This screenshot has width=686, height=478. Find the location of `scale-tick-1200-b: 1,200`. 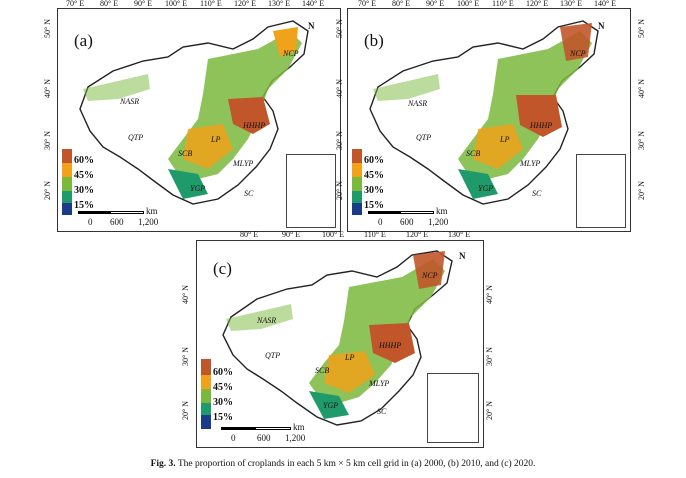

scale-tick-1200-b: 1,200 is located at coordinates (438, 222).